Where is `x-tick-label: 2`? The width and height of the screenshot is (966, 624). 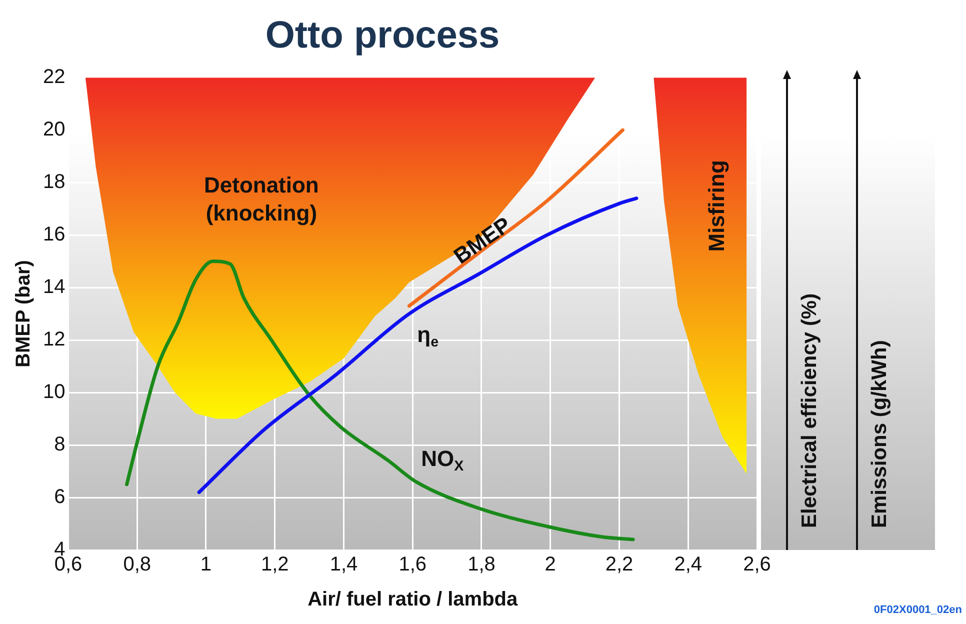 x-tick-label: 2 is located at coordinates (550, 565).